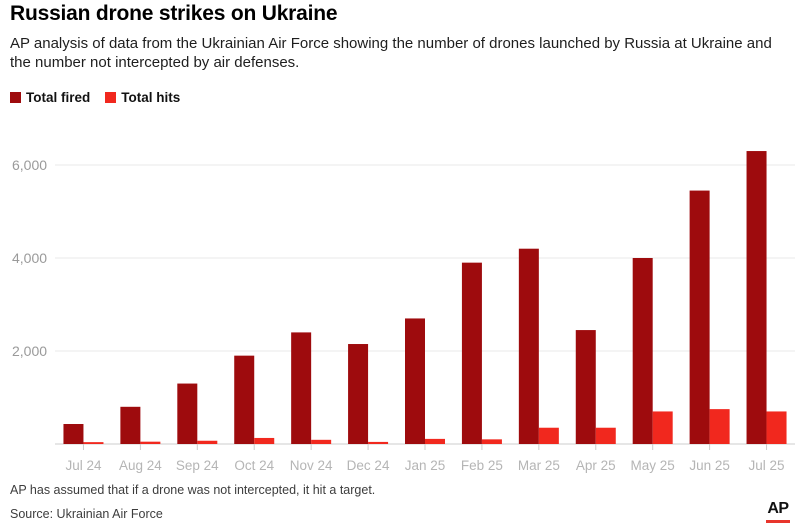 Image resolution: width=800 pixels, height=532 pixels. Describe the element at coordinates (86, 514) in the screenshot. I see `source-line: Source: Ukrainian Air Force` at that location.